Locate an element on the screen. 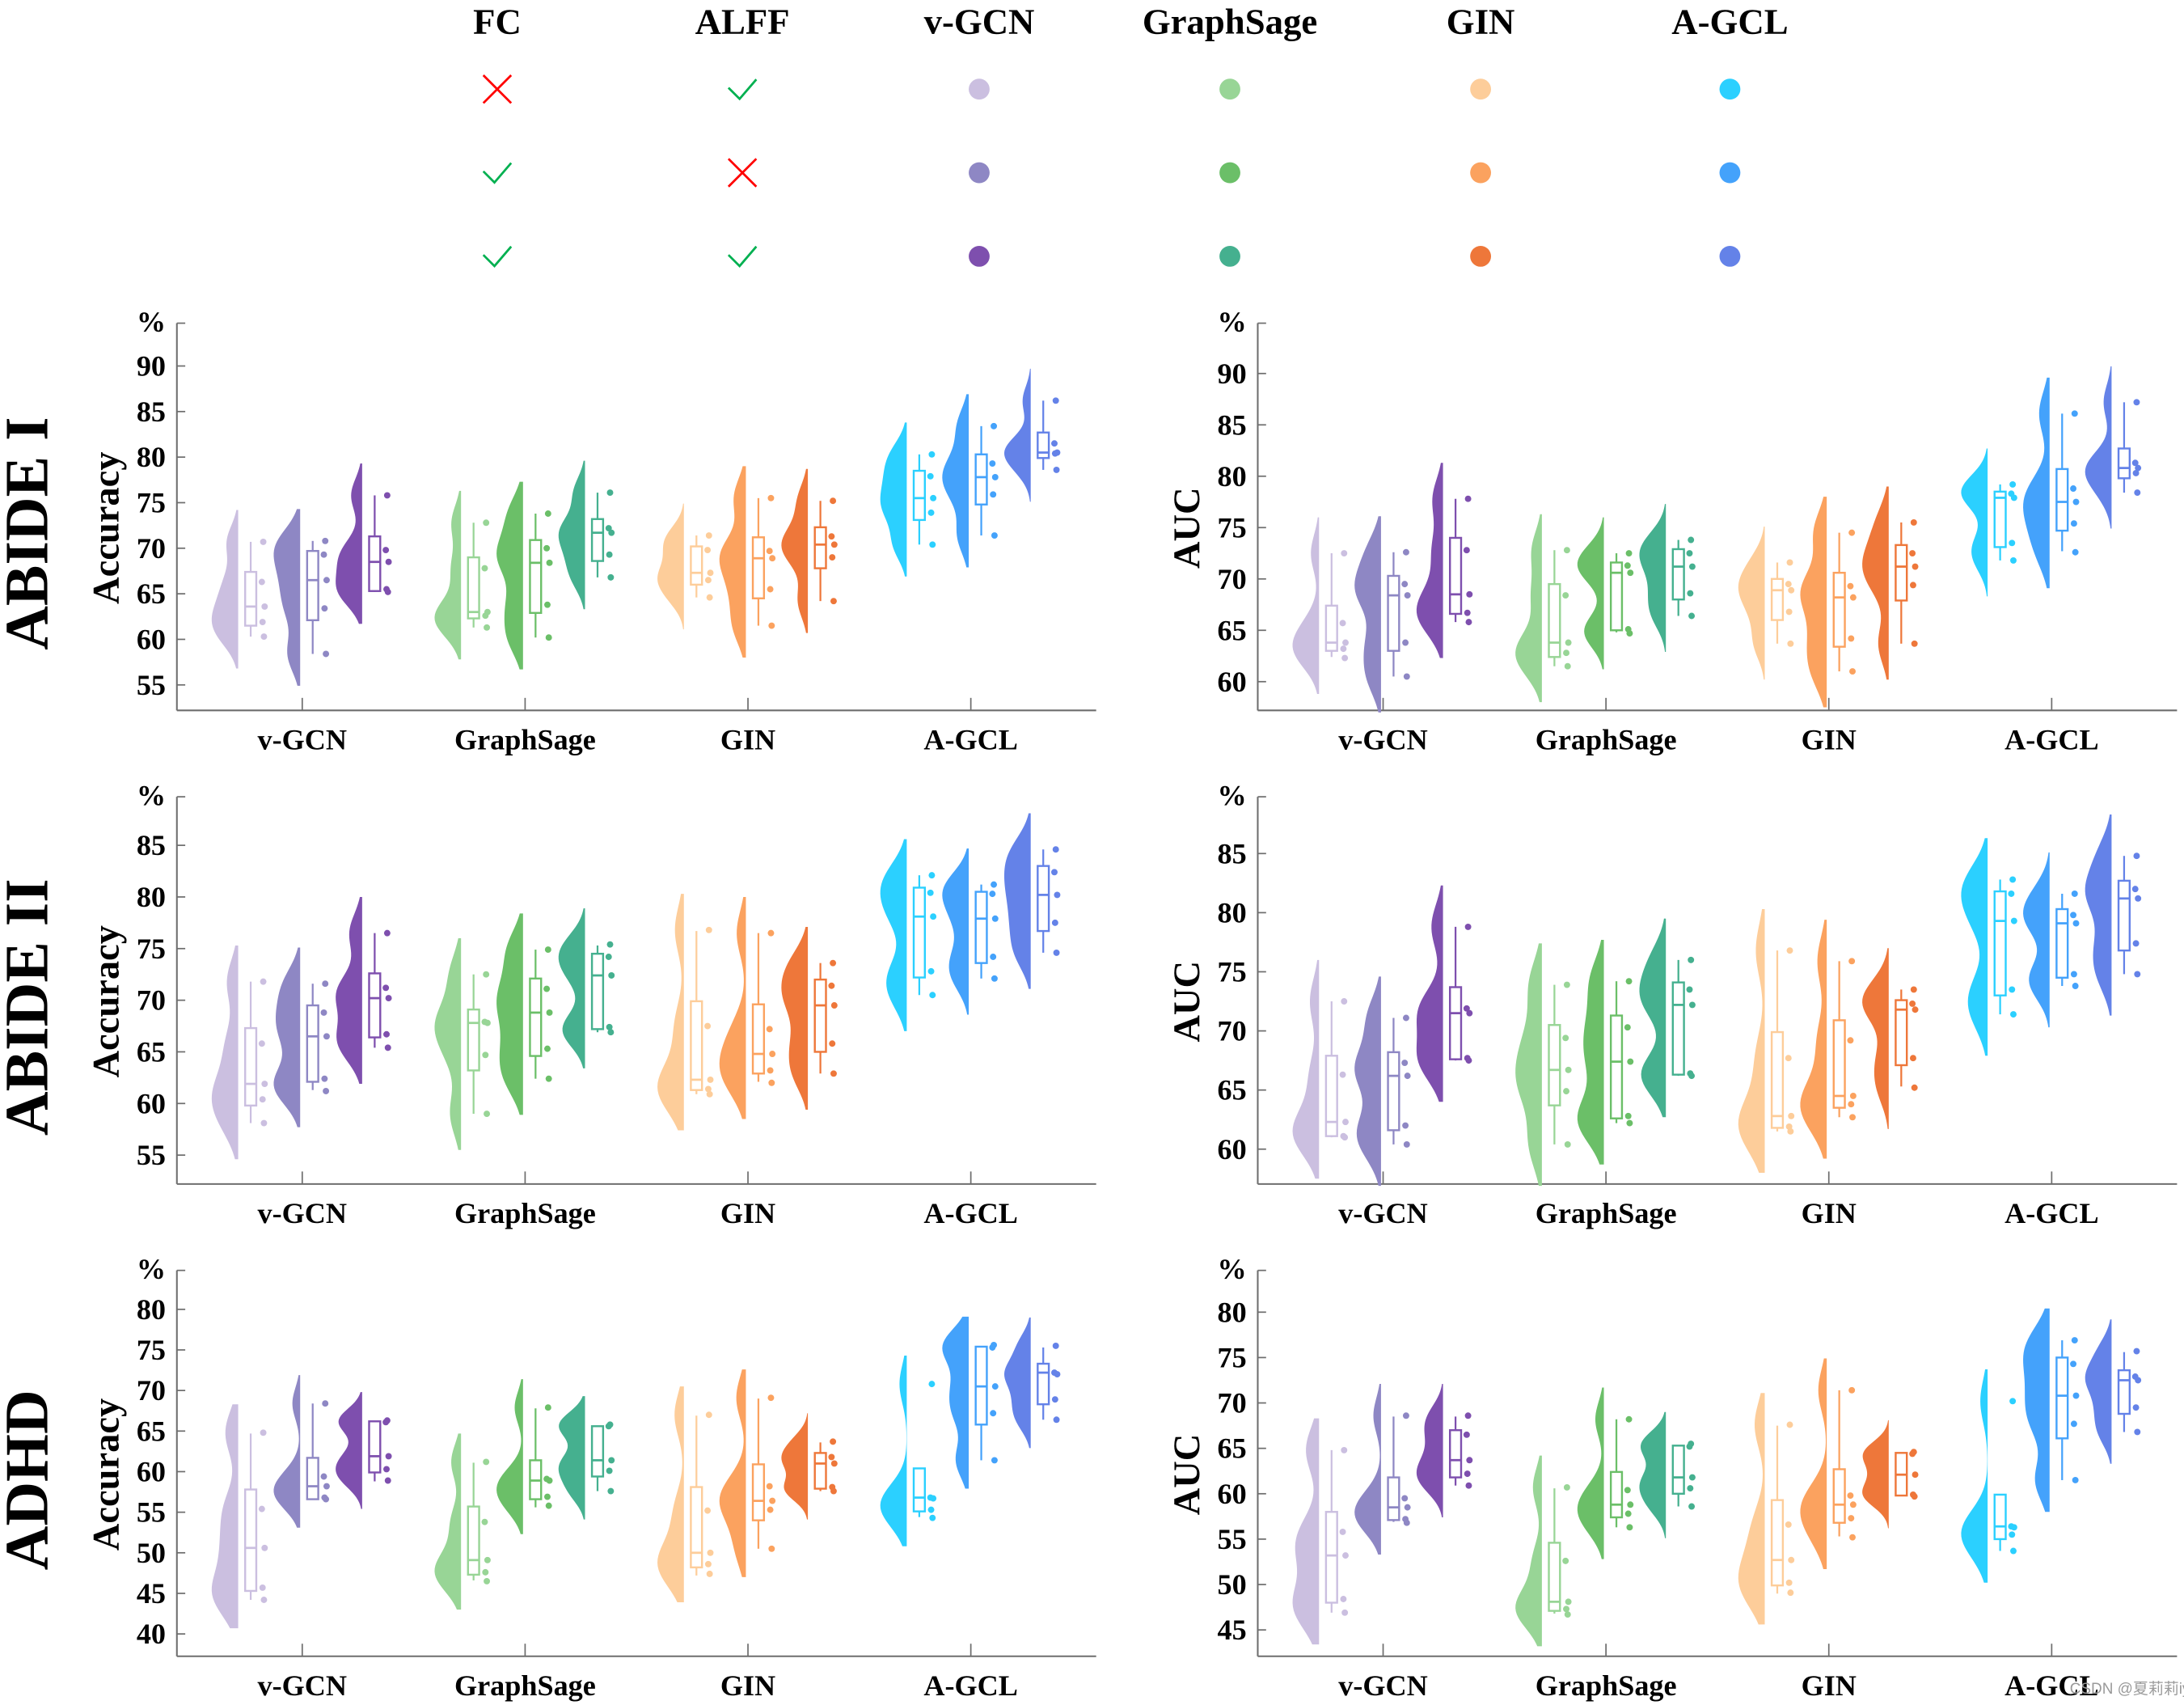  y-tick-label: 60 is located at coordinates (1232, 1149).